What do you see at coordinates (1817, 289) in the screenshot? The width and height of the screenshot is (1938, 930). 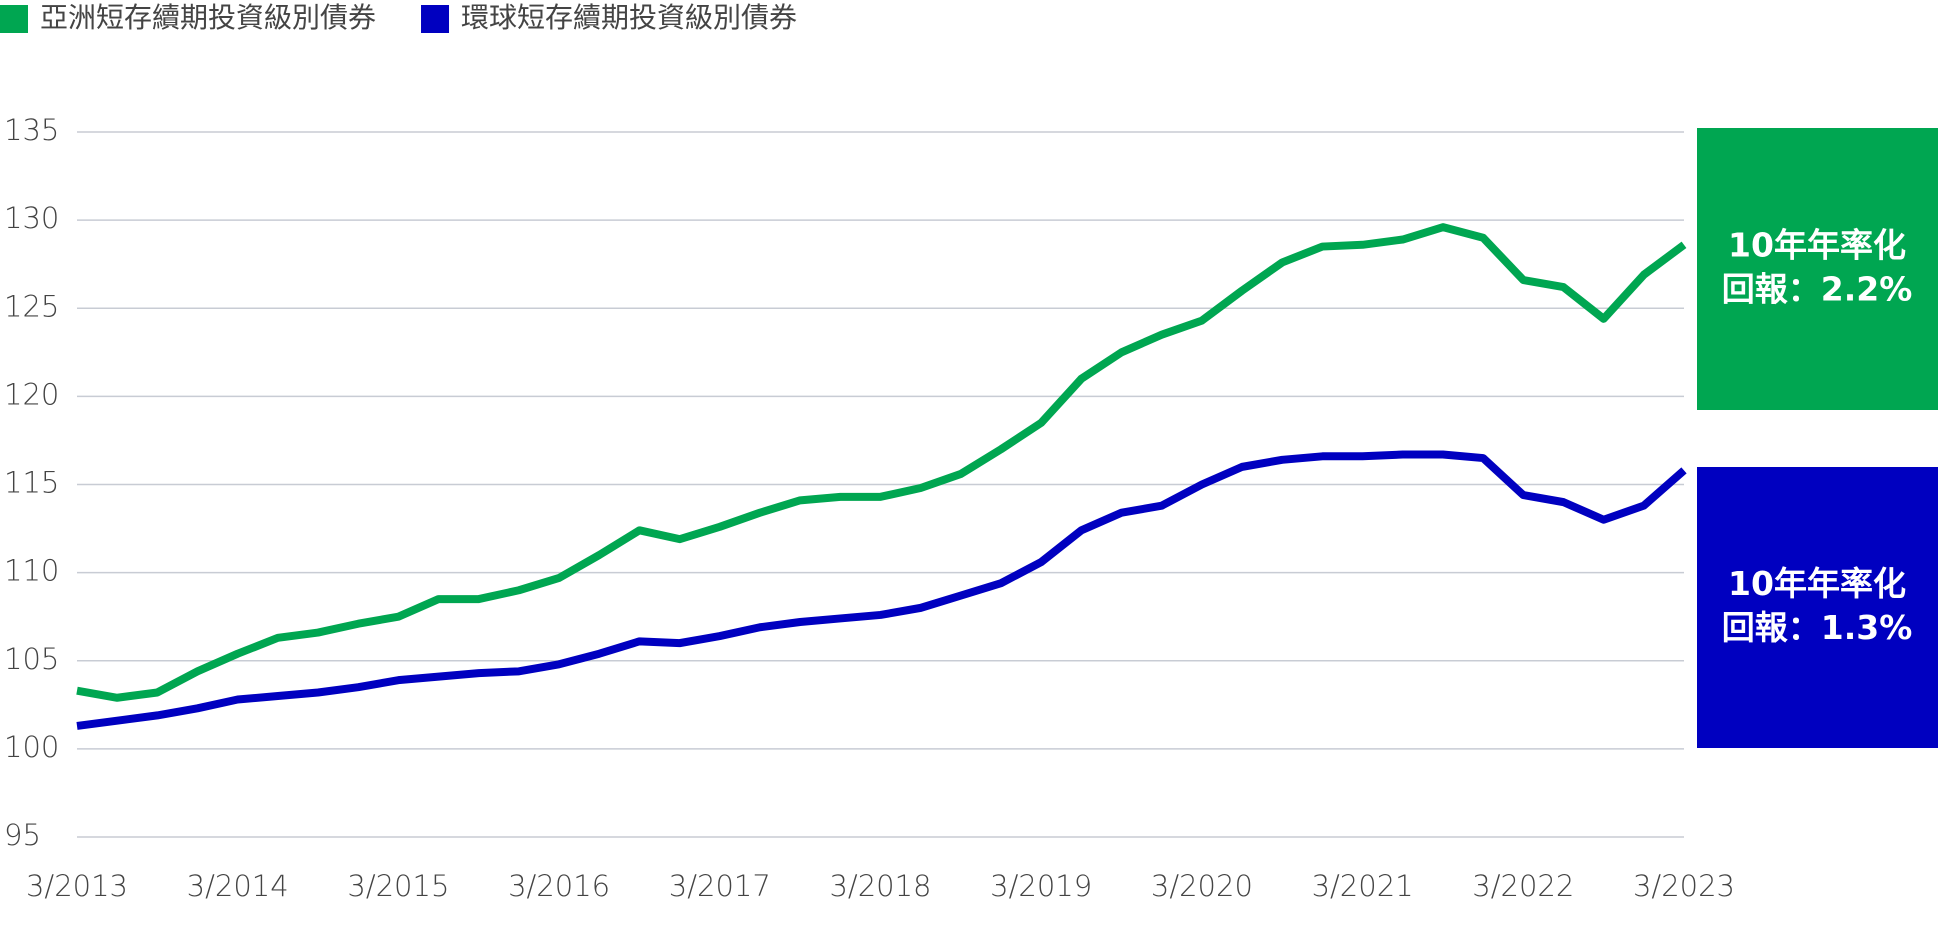 I see `annotation-text: 回報：2.2%` at bounding box center [1817, 289].